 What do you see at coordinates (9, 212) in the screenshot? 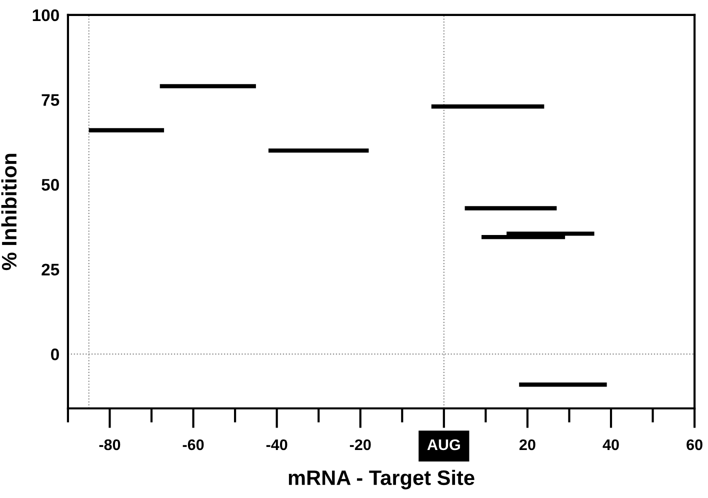
I see `y-axis-title: % Inhibition` at bounding box center [9, 212].